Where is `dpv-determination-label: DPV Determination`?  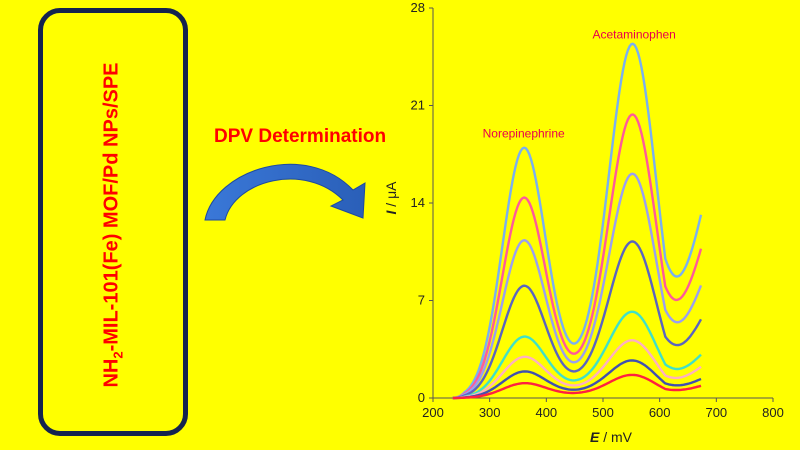 dpv-determination-label: DPV Determination is located at coordinates (300, 136).